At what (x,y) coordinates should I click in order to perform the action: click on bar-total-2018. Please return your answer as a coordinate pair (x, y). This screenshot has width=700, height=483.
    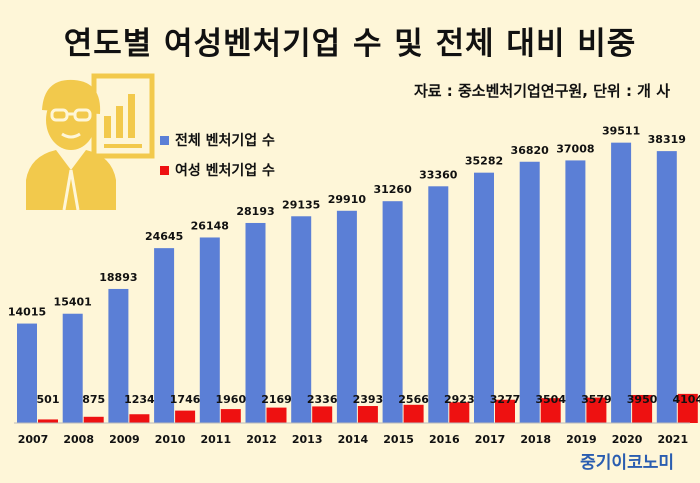
    Looking at the image, I should click on (529, 292).